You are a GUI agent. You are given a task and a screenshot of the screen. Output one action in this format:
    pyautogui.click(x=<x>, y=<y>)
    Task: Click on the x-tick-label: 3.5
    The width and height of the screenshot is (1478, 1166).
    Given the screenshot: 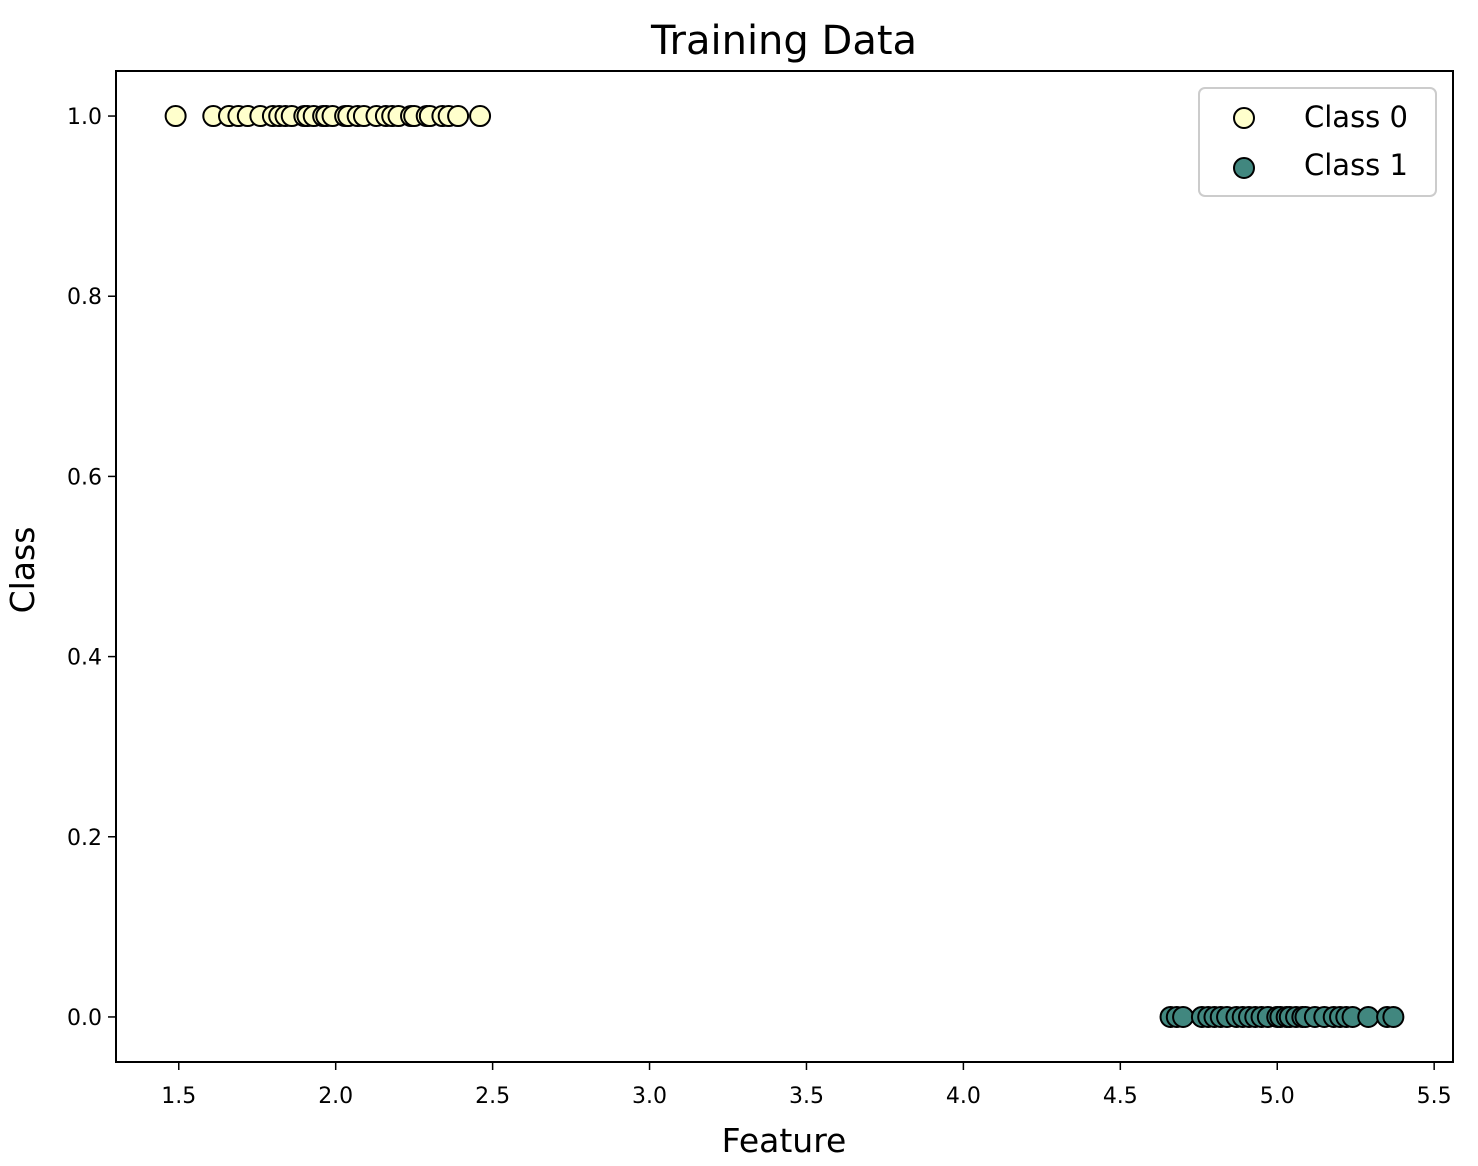 What is the action you would take?
    pyautogui.click(x=806, y=1096)
    